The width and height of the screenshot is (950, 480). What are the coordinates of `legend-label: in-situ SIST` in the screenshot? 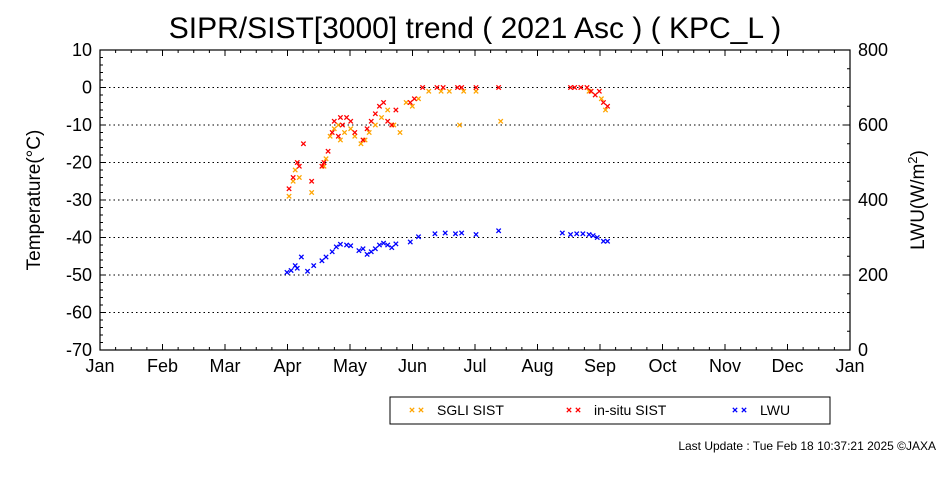 It's located at (630, 410).